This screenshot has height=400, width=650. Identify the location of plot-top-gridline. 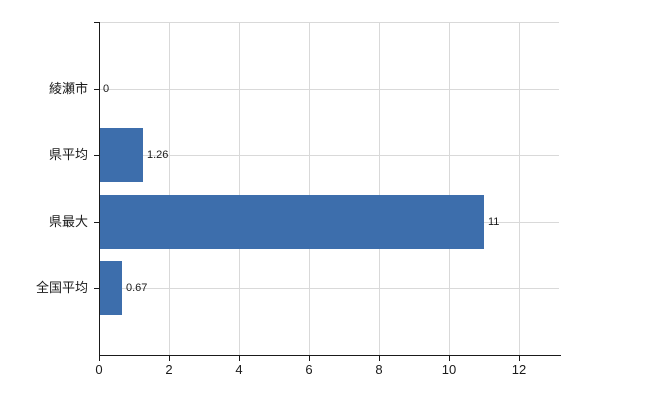
(329, 22).